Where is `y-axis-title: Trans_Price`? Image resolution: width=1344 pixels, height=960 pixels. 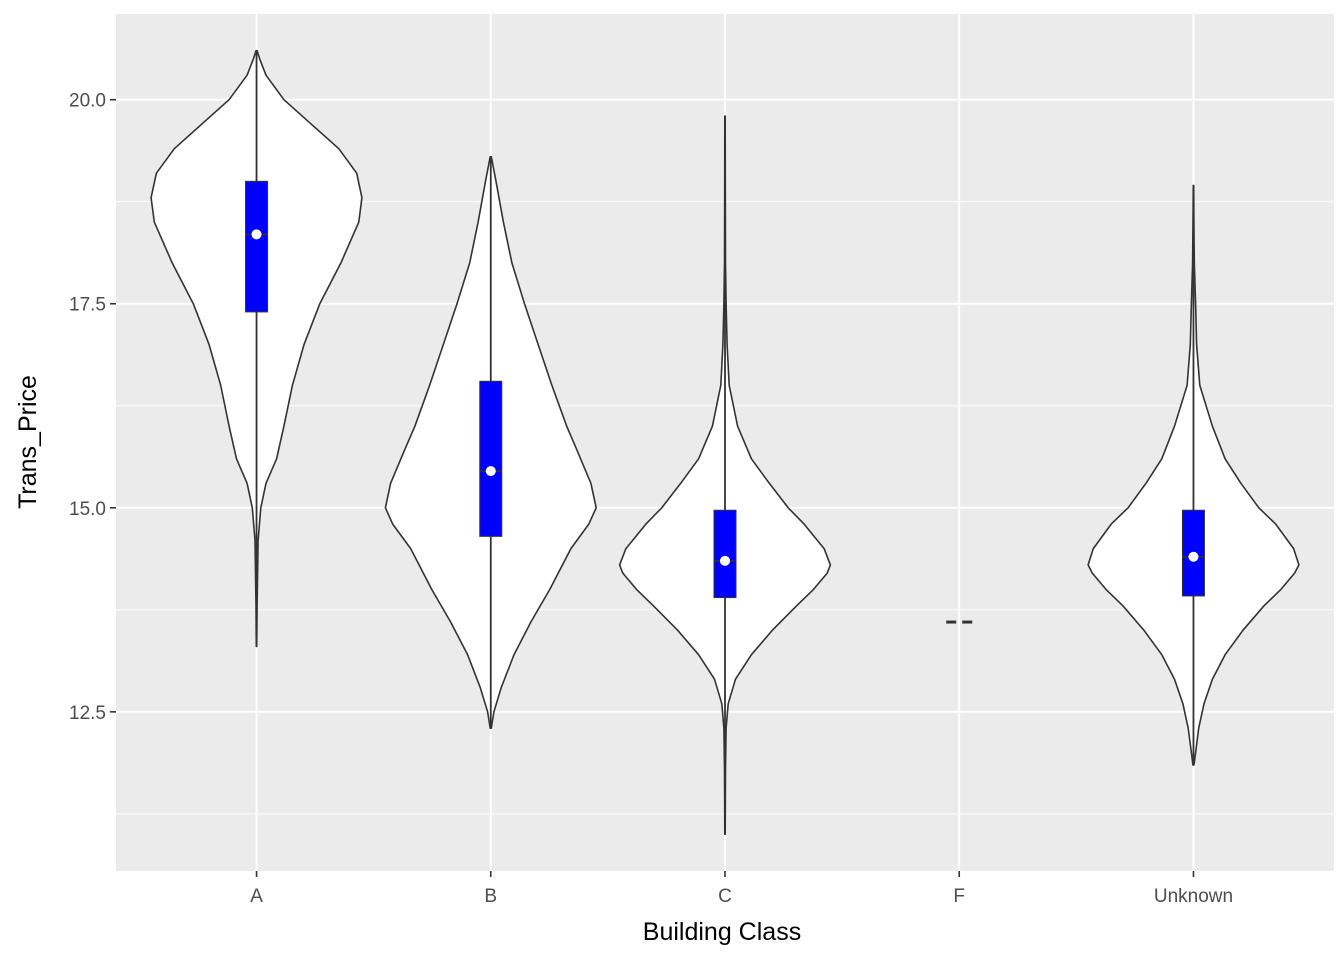
y-axis-title: Trans_Price is located at coordinates (28, 442).